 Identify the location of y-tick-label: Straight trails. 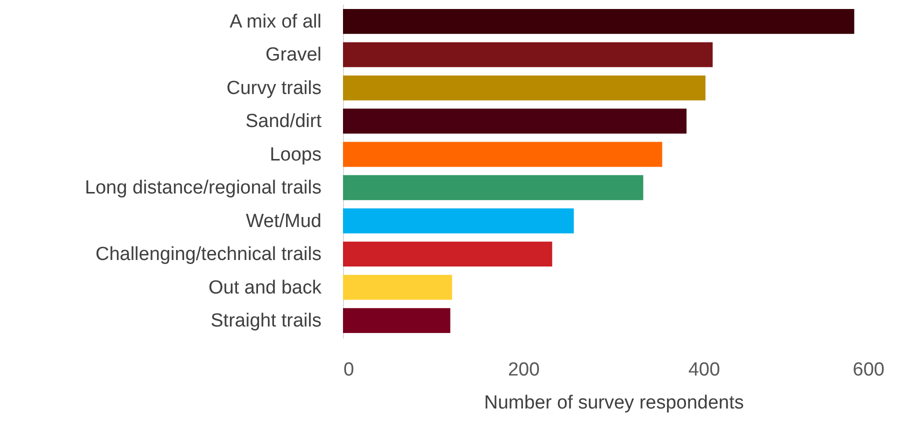
(266, 321).